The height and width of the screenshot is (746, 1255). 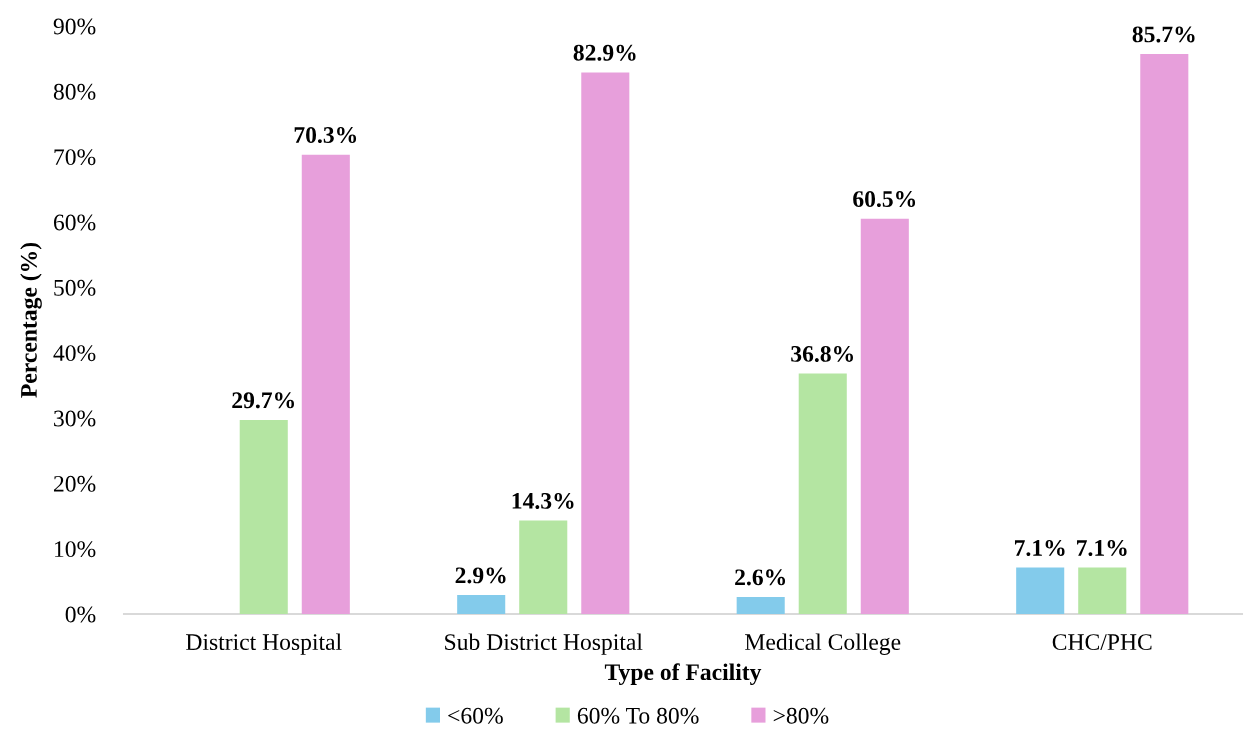 I want to click on y-tick-label: 90%, so click(x=74, y=26).